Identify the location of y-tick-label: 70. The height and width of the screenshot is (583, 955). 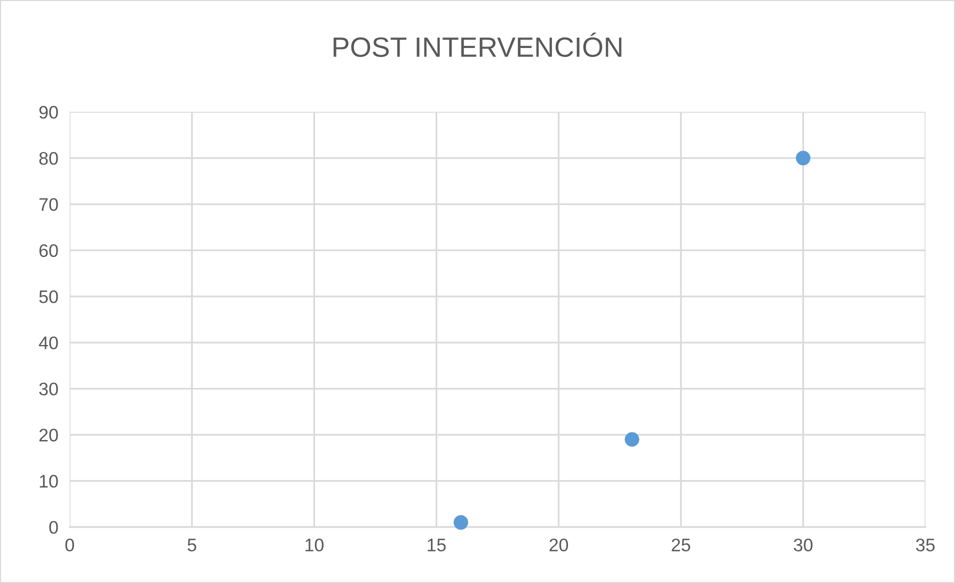
(48, 204).